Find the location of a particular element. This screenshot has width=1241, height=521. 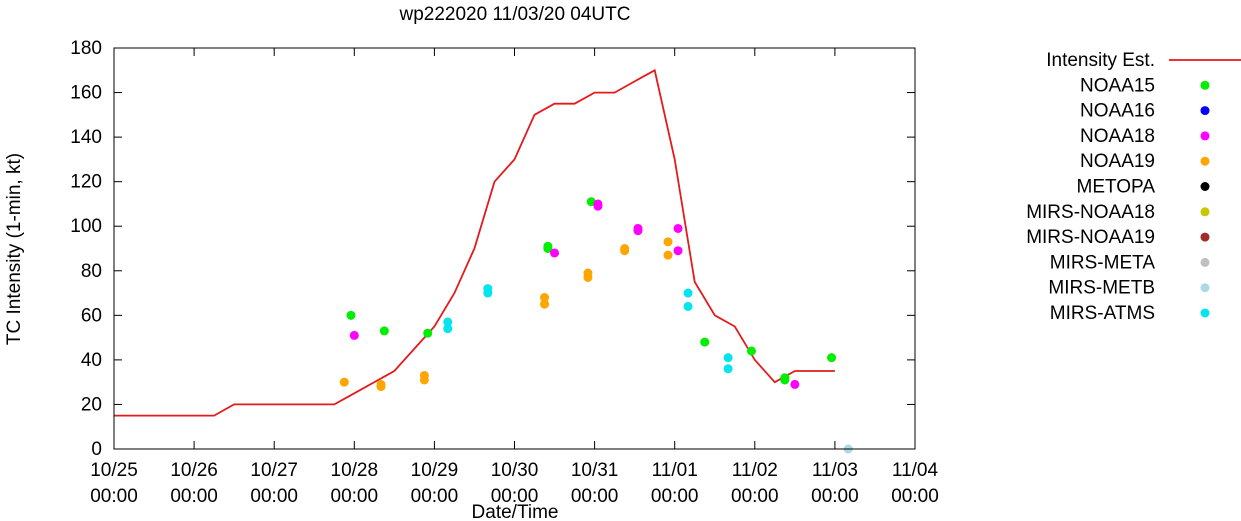

x-tick-label-date: 11/01 is located at coordinates (675, 470).